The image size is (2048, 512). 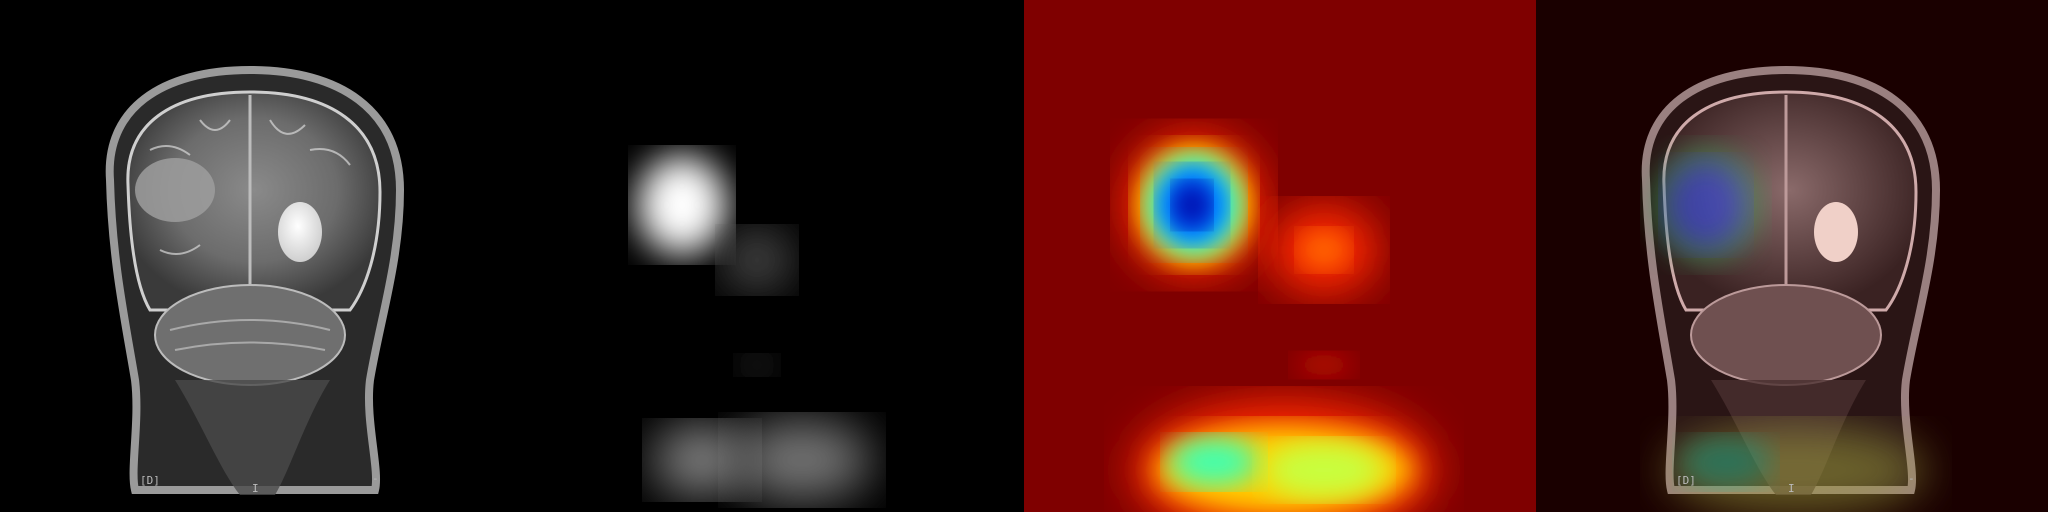 I want to click on overlay-marker-center: I, so click(x=1791, y=488).